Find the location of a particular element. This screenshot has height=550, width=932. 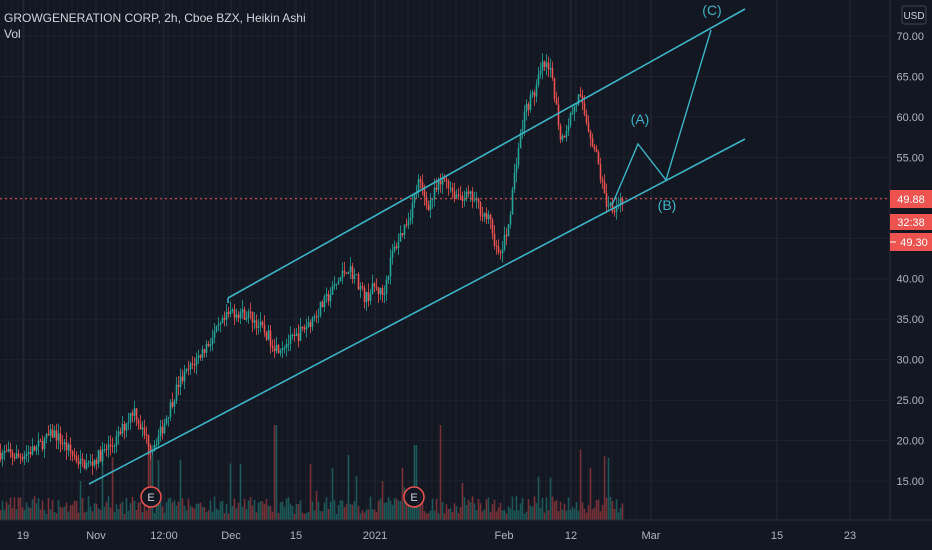

wave-label-a: (A) is located at coordinates (640, 119).